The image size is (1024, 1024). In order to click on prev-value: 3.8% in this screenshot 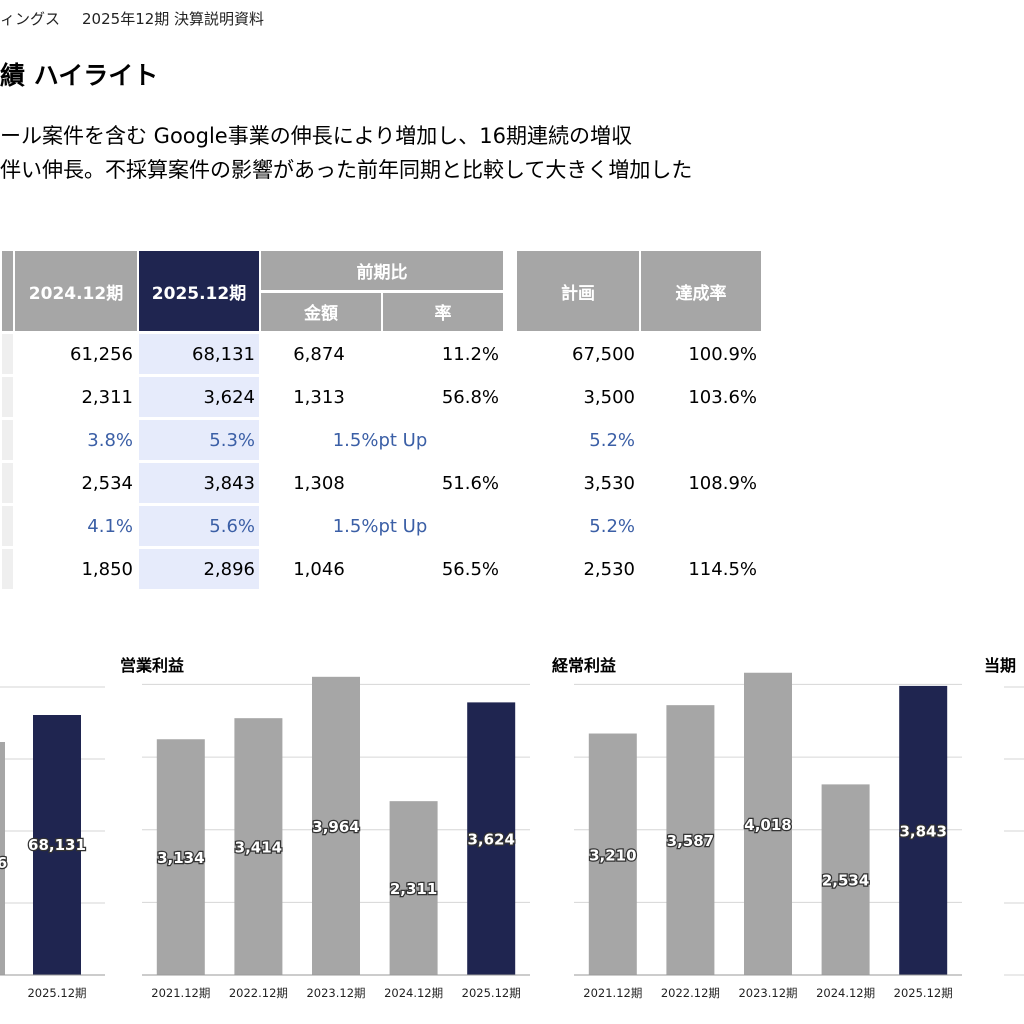, I will do `click(110, 440)`.